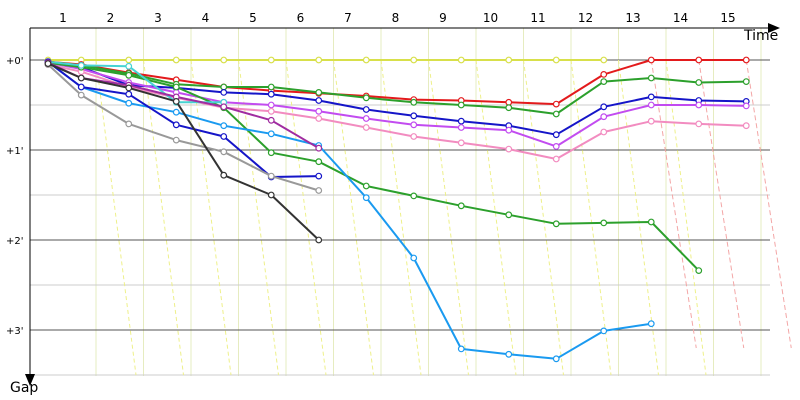 This screenshot has width=800, height=400. Describe the element at coordinates (760, 36) in the screenshot. I see `x-axis-title: Time` at that location.